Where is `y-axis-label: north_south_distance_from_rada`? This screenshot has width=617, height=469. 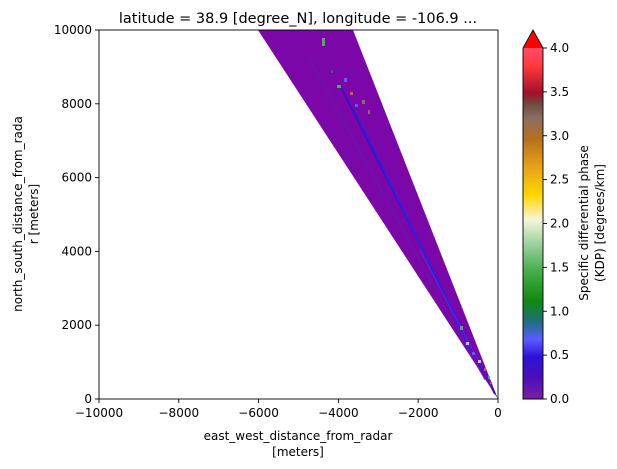
y-axis-label: north_south_distance_from_rada is located at coordinates (18, 214).